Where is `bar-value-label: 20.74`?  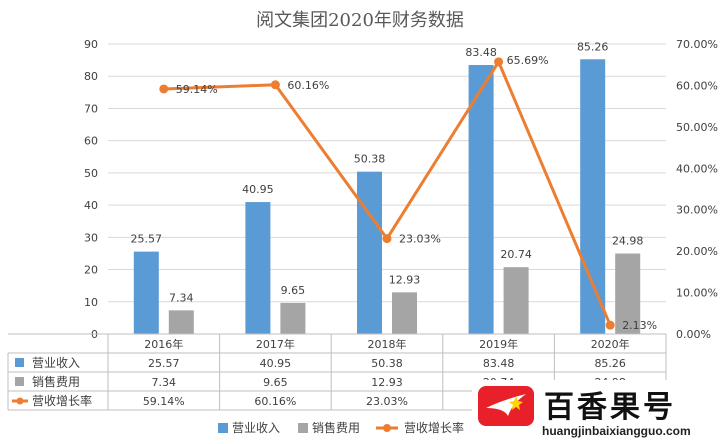 bar-value-label: 20.74 is located at coordinates (516, 254).